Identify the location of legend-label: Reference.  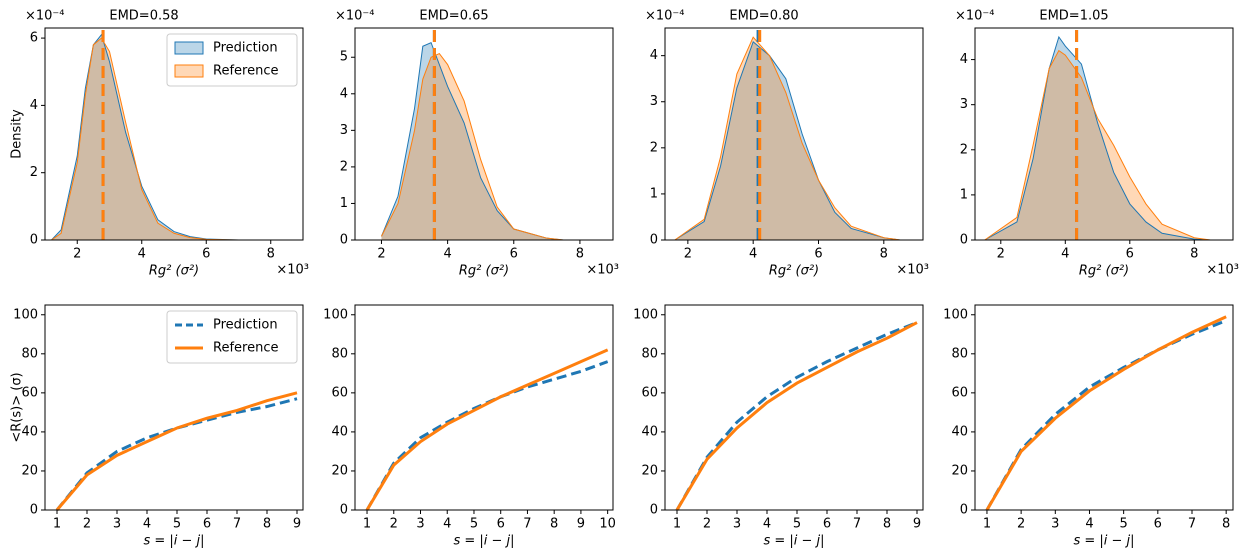
(245, 71).